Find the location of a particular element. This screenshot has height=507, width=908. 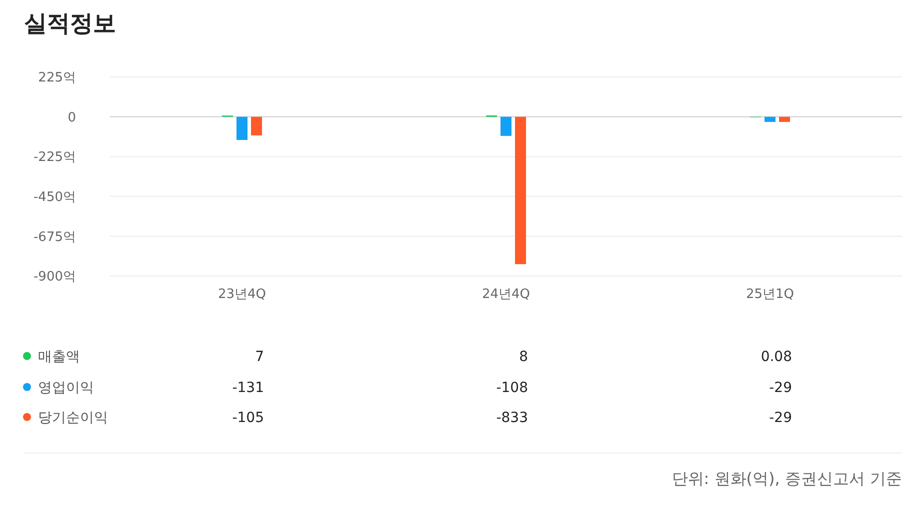

data-label: -833 is located at coordinates (512, 418).